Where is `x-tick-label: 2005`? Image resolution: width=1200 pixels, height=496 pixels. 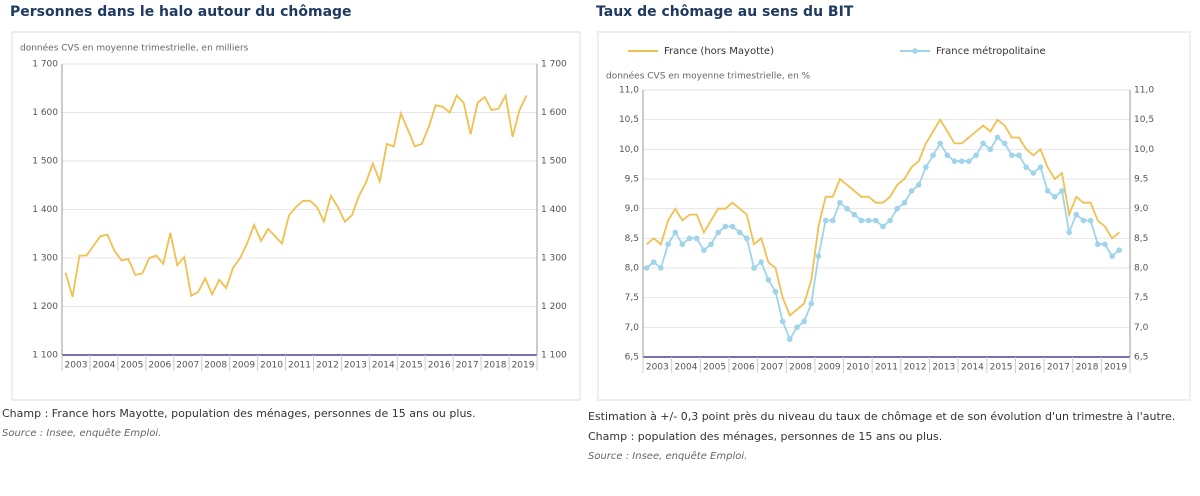
x-tick-label: 2005 is located at coordinates (714, 368).